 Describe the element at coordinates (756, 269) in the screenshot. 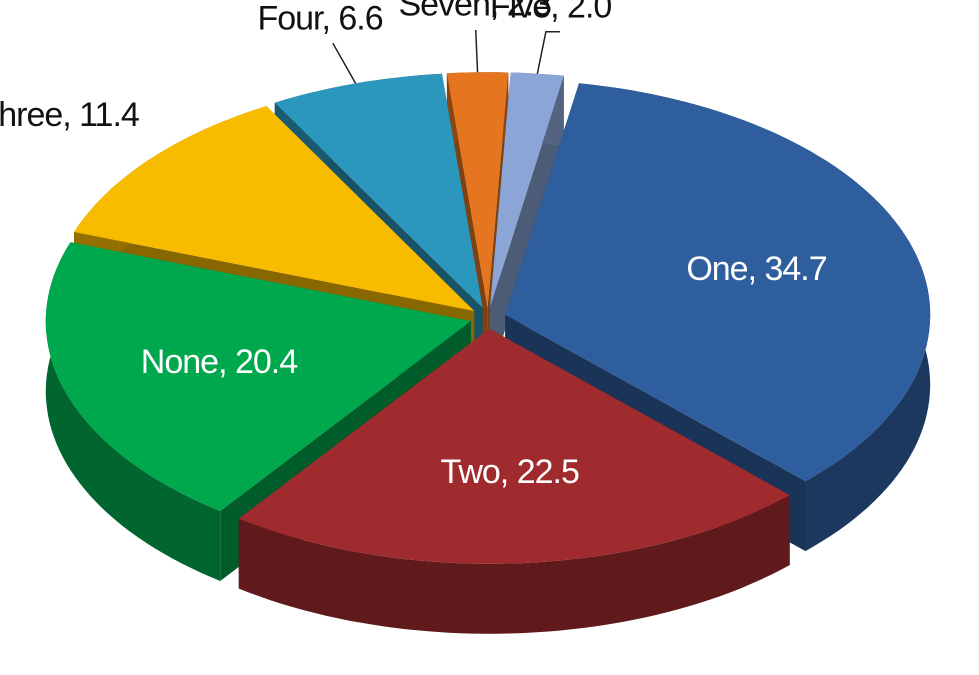

I see `data-label: One, 34.7` at that location.